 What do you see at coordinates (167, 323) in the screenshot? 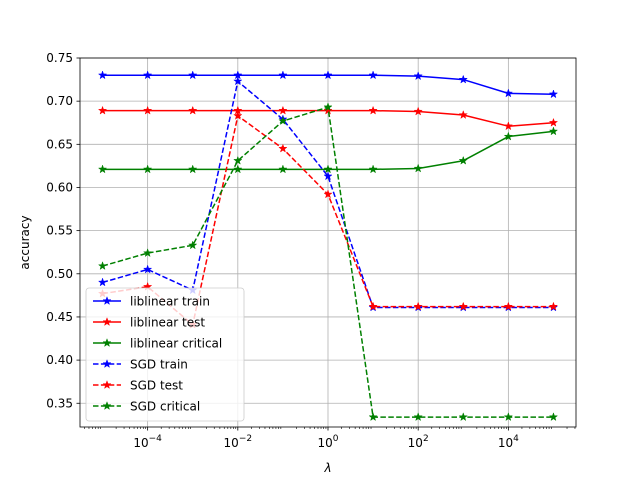
I see `legend-label: liblinear test` at bounding box center [167, 323].